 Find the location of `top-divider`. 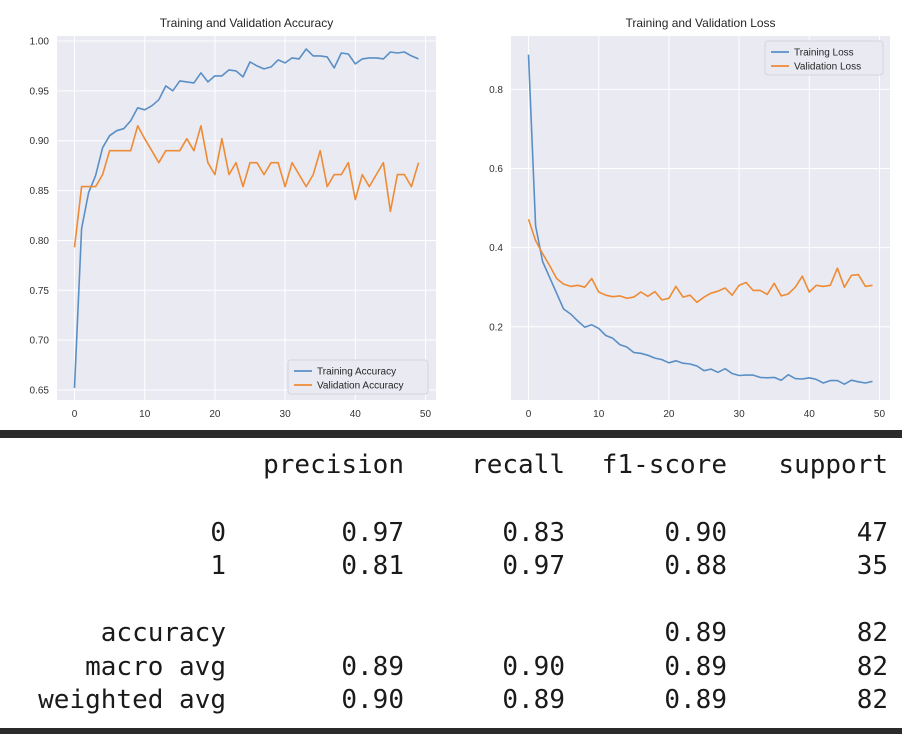

top-divider is located at coordinates (451, 434).